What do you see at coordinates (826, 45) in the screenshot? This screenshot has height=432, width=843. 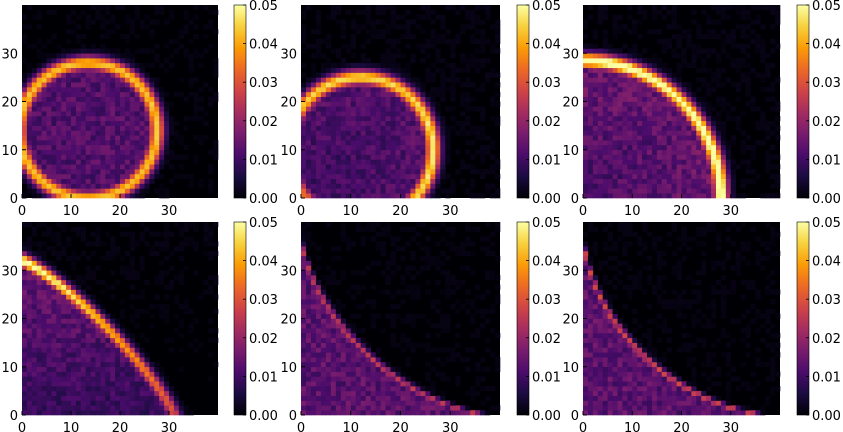 I see `colorbar-tick-label: 0.04` at bounding box center [826, 45].